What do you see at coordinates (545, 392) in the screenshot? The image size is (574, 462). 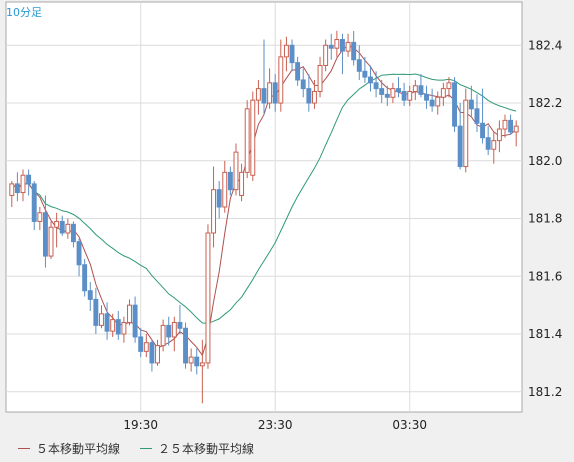 I see `y-tick-label: 181.2` at bounding box center [545, 392].